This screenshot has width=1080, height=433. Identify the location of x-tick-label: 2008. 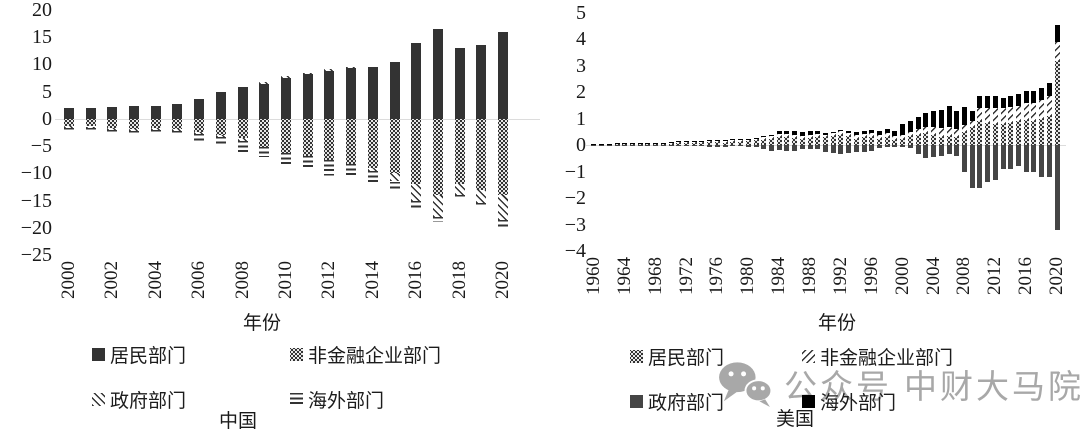
(964, 276).